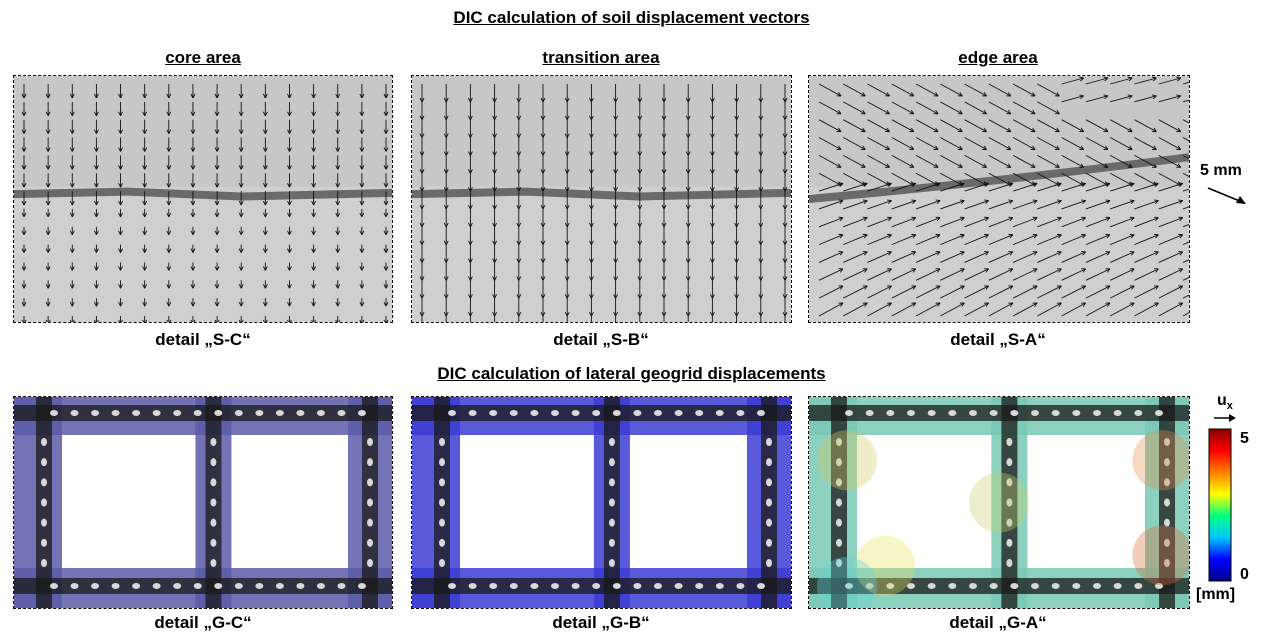  What do you see at coordinates (601, 57) in the screenshot?
I see `transition-area-label: transition area` at bounding box center [601, 57].